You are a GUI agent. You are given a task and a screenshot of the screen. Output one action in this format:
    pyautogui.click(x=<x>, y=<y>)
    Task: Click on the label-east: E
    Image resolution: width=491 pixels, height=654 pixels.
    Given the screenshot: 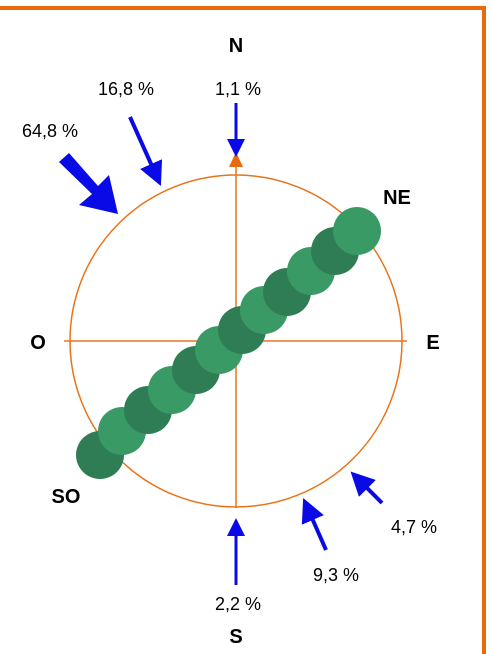 What is the action you would take?
    pyautogui.click(x=432, y=343)
    